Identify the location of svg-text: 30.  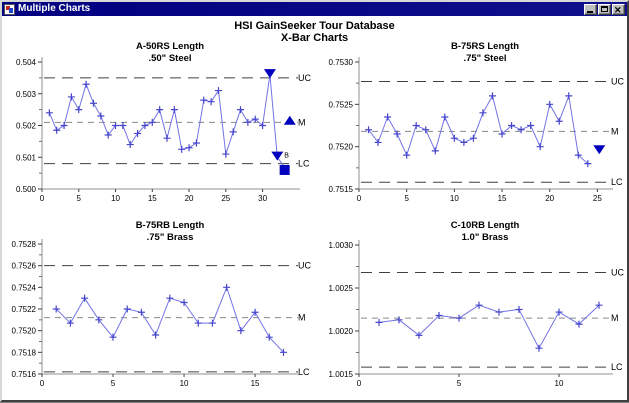
(262, 198).